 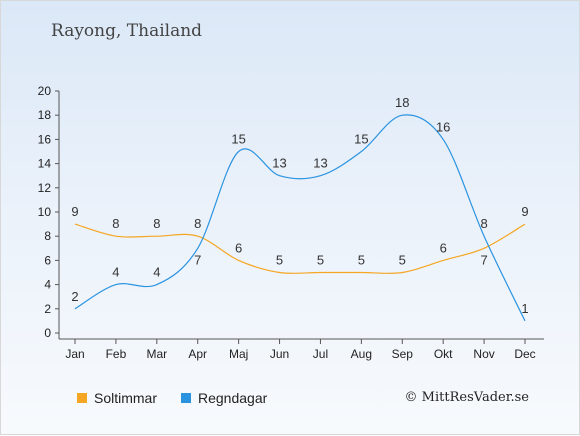 I want to click on data-label-rain: 18, so click(x=402, y=102).